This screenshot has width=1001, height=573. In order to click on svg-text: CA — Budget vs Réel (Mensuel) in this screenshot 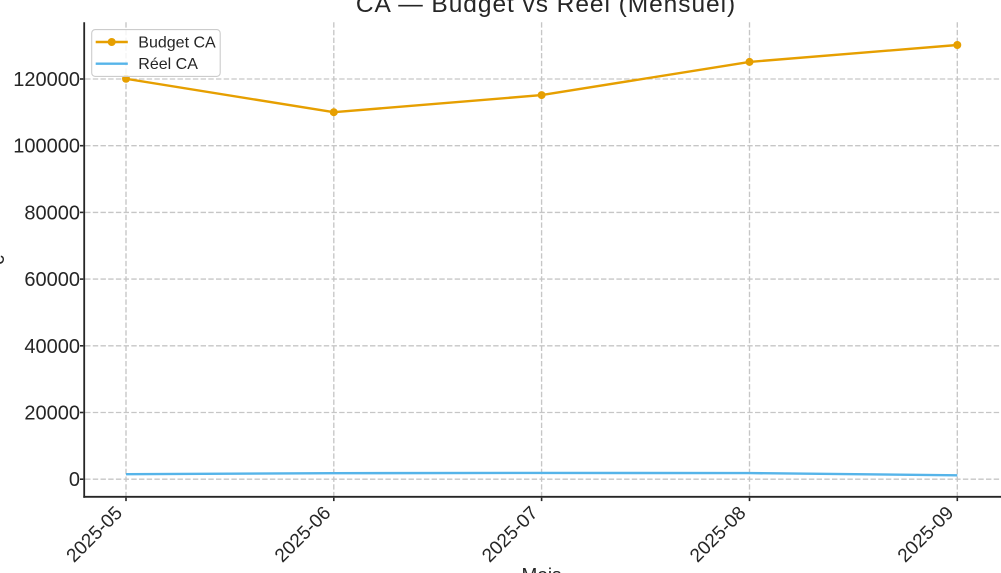, I will do `click(546, 9)`.